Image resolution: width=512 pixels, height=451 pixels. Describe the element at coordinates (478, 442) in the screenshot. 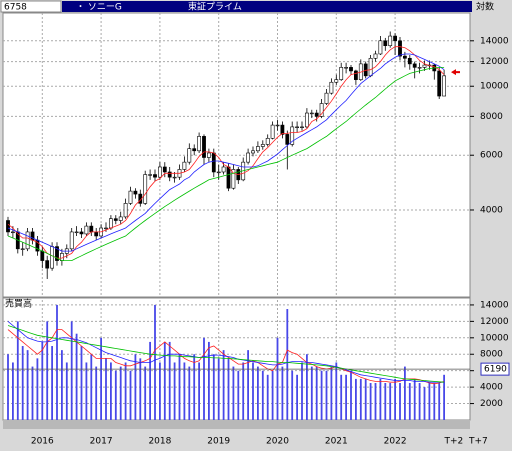

I see `x-tick-label: T+7` at that location.